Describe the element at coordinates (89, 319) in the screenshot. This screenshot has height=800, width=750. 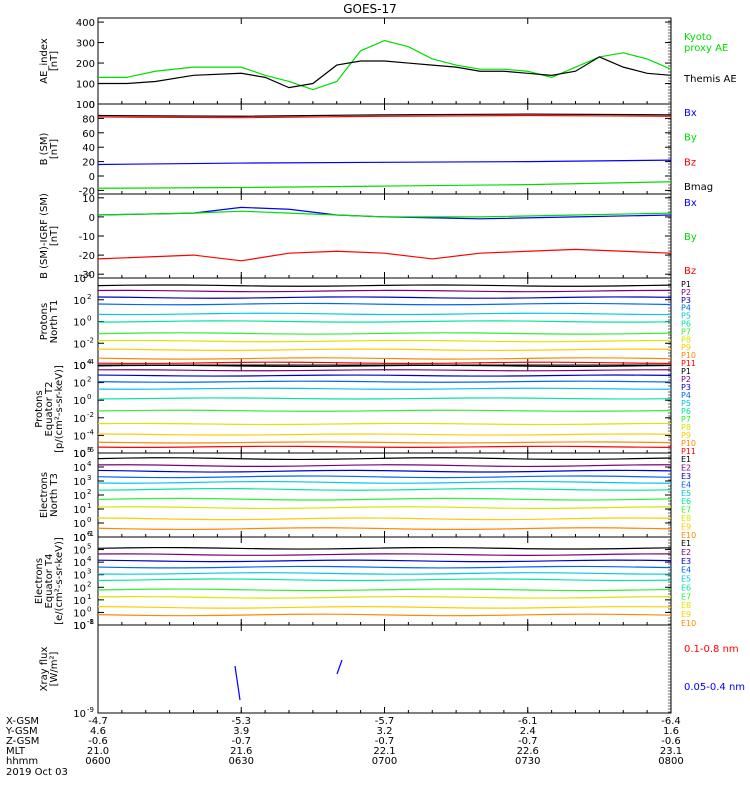
I see `y-tick-exponent: 0` at that location.